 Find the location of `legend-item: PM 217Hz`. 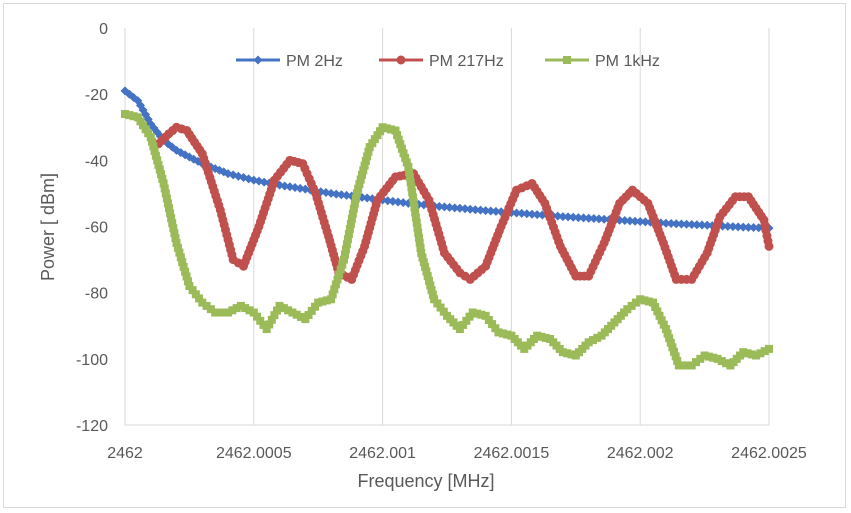

legend-item: PM 217Hz is located at coordinates (441, 61).